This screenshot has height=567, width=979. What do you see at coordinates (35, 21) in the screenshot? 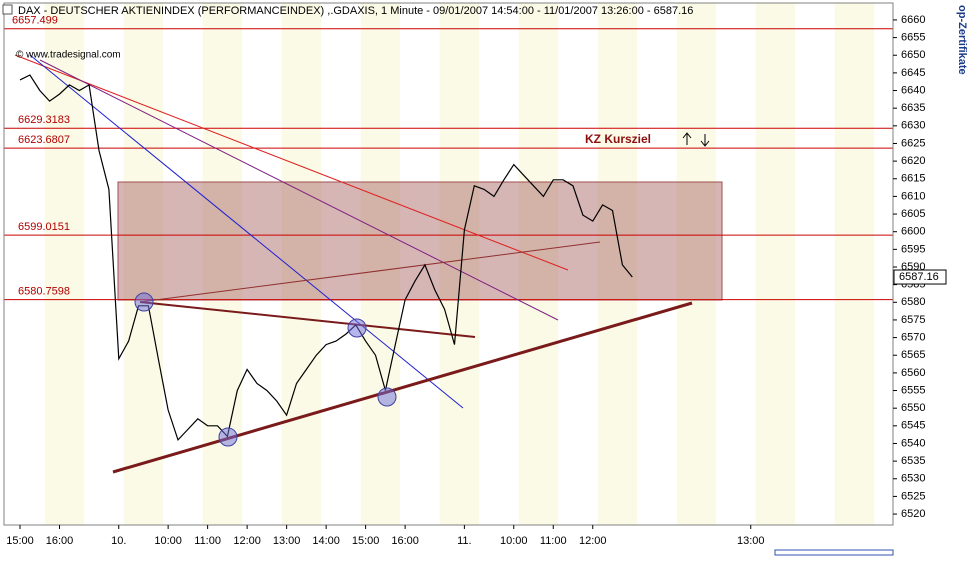
I see `level-label: 6657.499` at bounding box center [35, 21].